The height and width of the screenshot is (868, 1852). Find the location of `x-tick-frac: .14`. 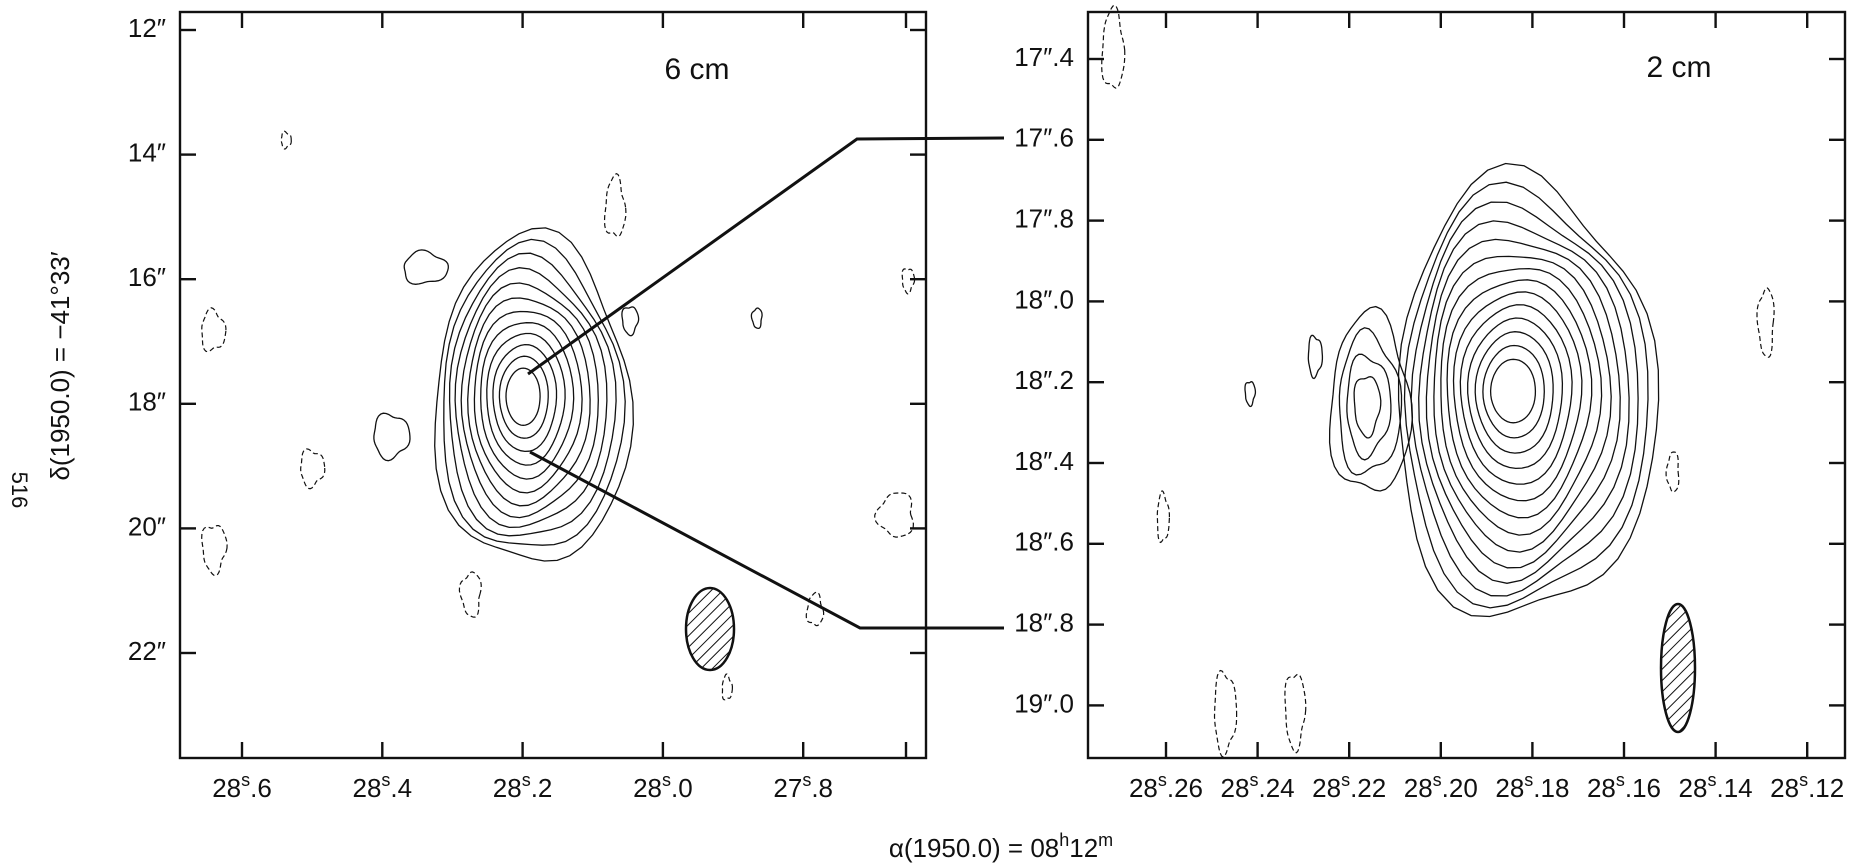

x-tick-frac: .14 is located at coordinates (1734, 788).